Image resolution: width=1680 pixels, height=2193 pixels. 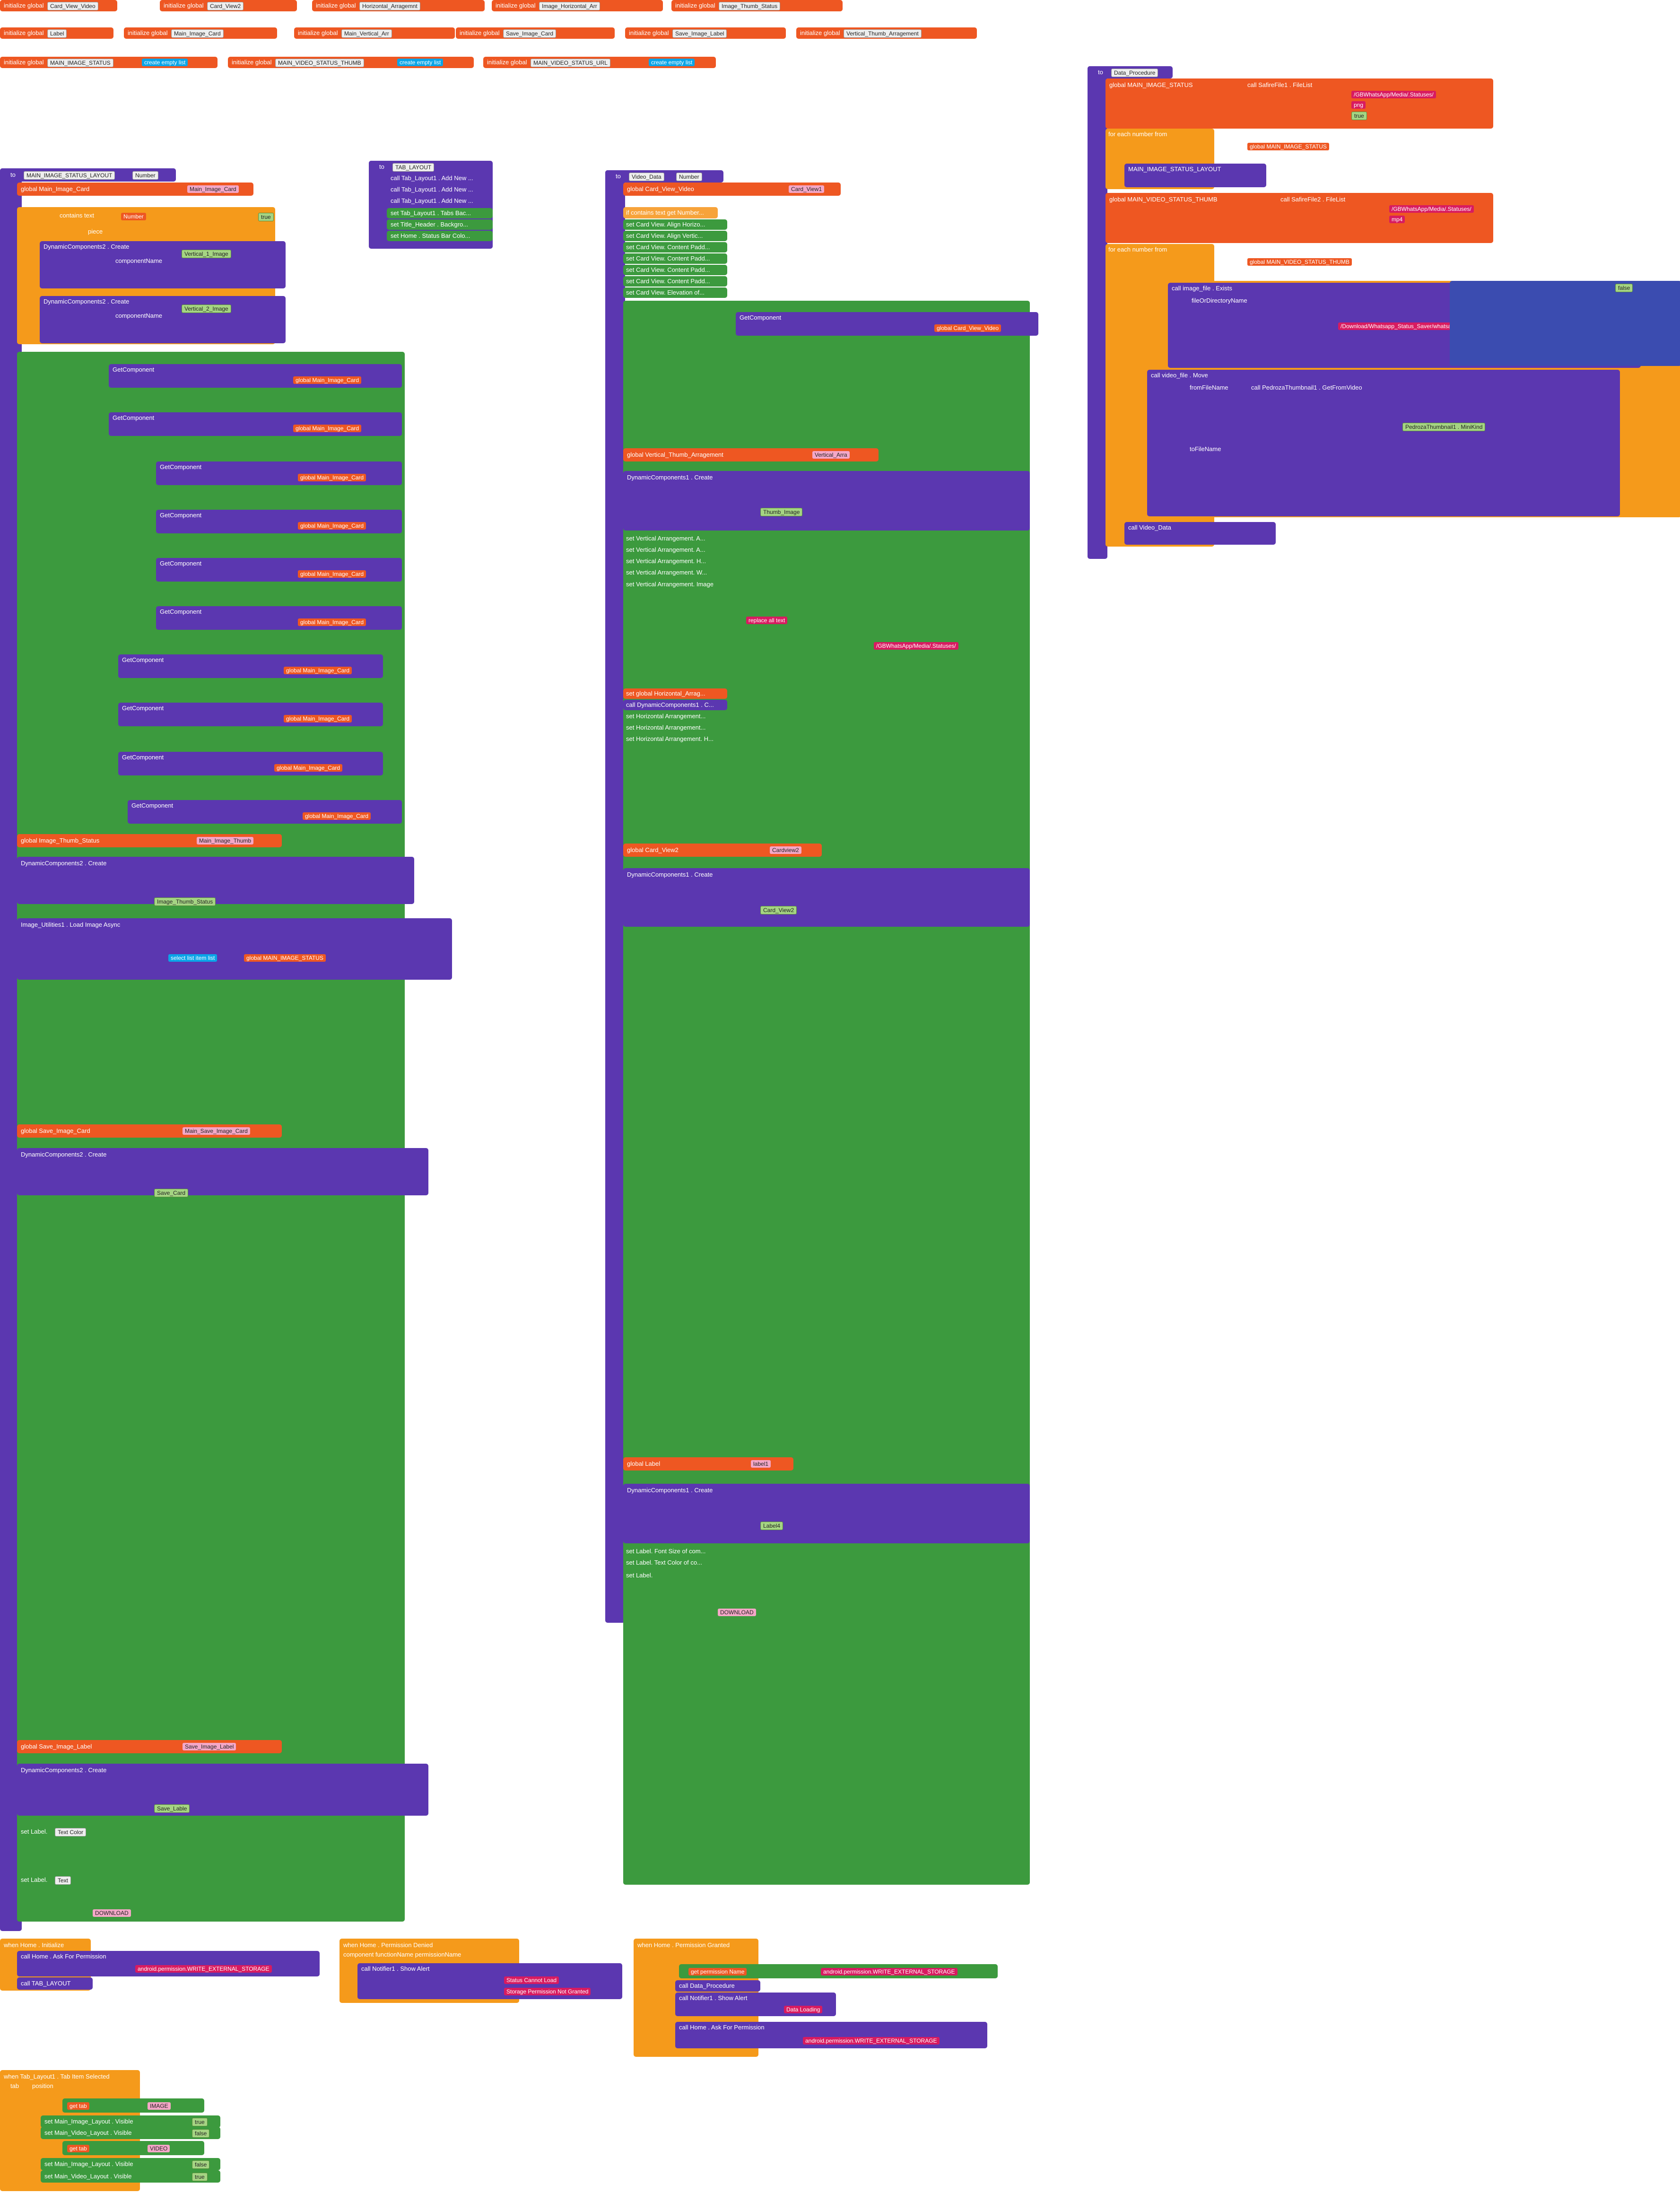 What do you see at coordinates (228, 5) in the screenshot?
I see `global-block: initialize global Card_View2` at bounding box center [228, 5].